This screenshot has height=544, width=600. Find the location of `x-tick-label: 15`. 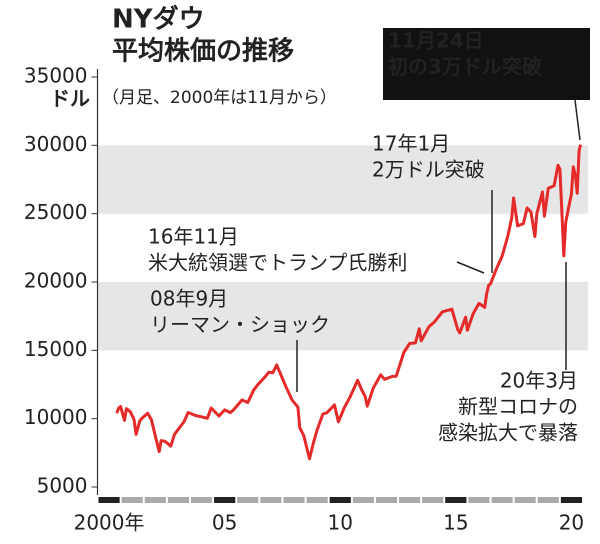

x-tick-label: 15 is located at coordinates (455, 523).